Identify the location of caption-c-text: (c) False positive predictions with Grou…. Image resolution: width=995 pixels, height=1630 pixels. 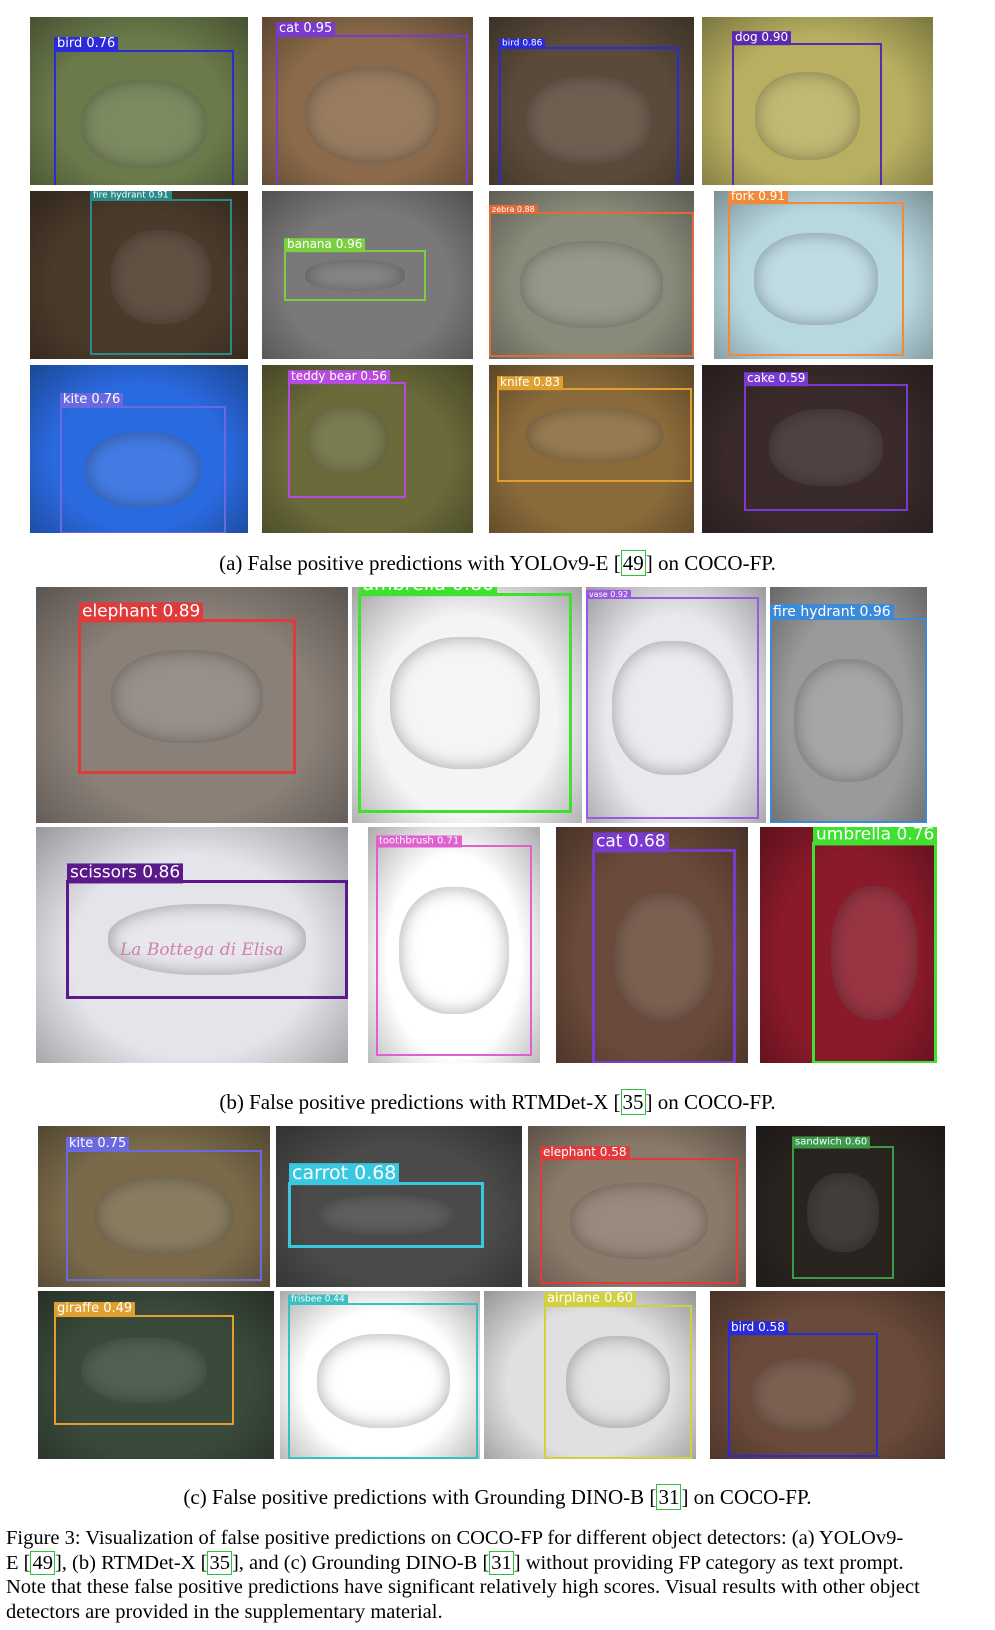
(420, 1497).